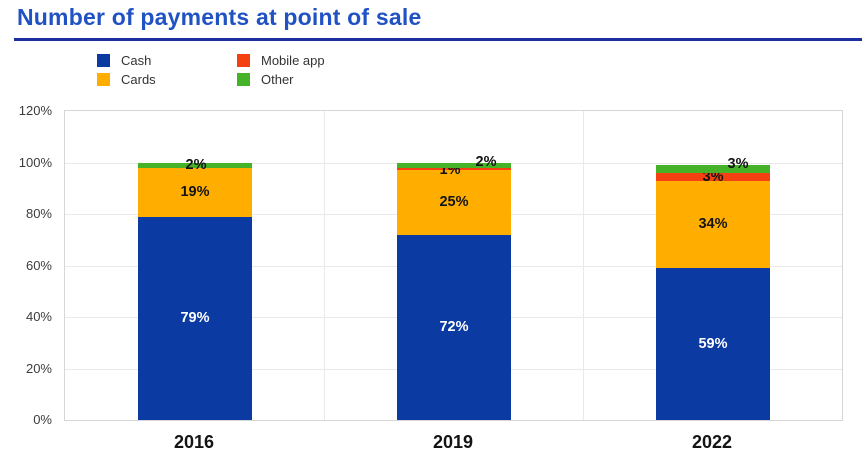 This screenshot has width=868, height=460. I want to click on bar-value-label: 25%, so click(454, 202).